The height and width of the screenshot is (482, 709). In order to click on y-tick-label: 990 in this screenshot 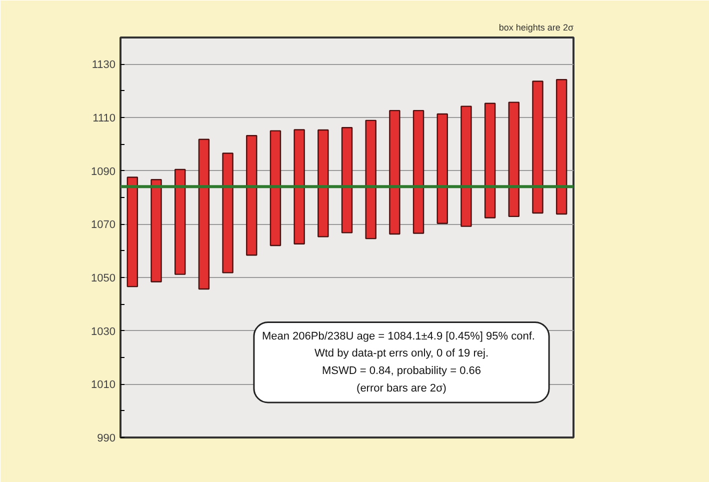, I will do `click(106, 438)`.